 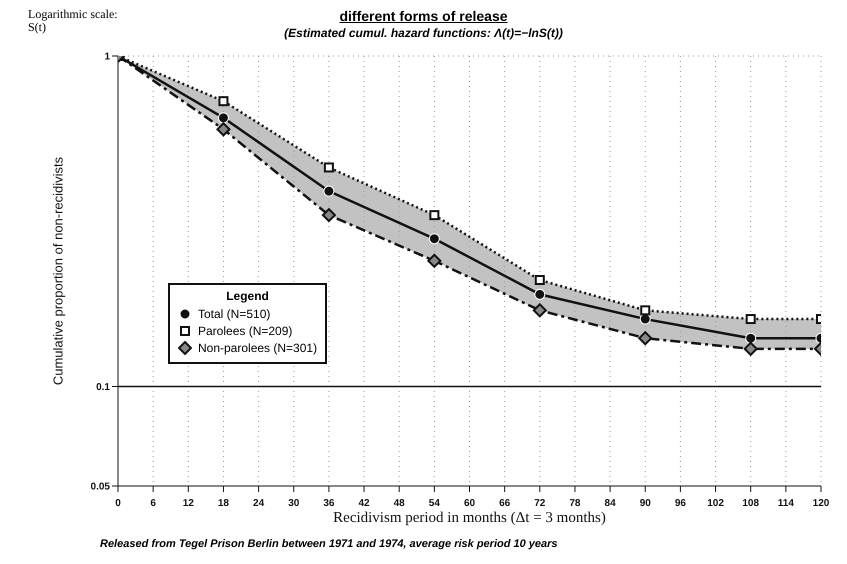 I want to click on x-tick-label: 108, so click(x=751, y=503).